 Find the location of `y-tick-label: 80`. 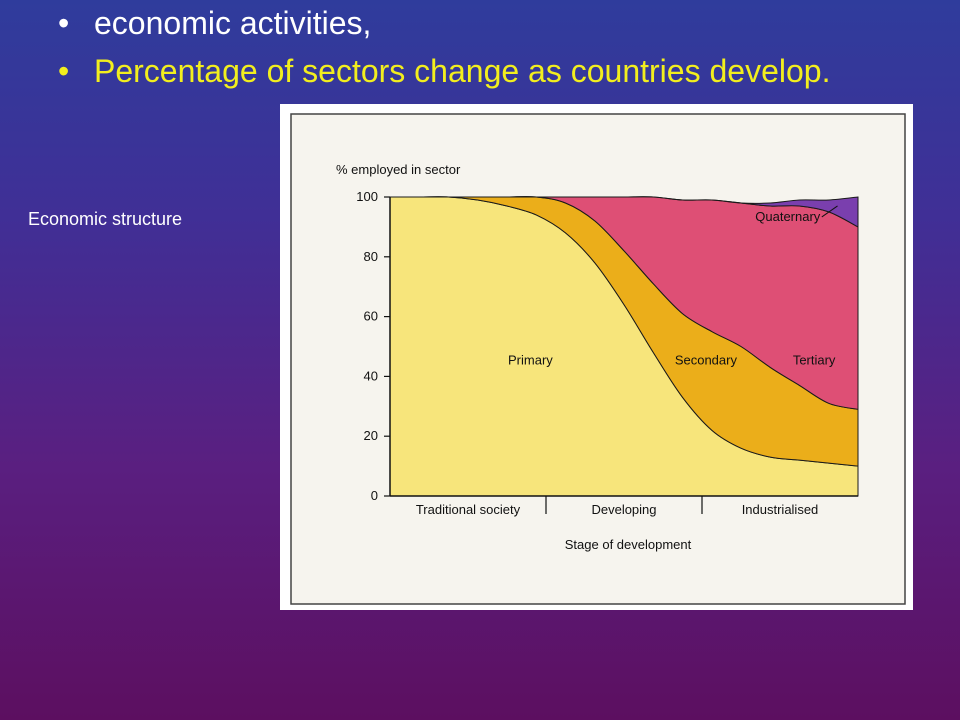

y-tick-label: 80 is located at coordinates (371, 256).